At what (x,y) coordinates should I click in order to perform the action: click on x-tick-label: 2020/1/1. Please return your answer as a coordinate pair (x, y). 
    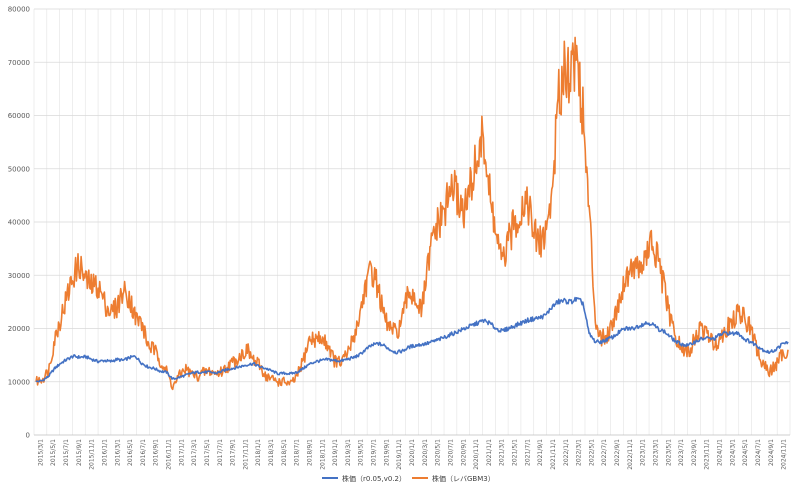
    Looking at the image, I should click on (412, 452).